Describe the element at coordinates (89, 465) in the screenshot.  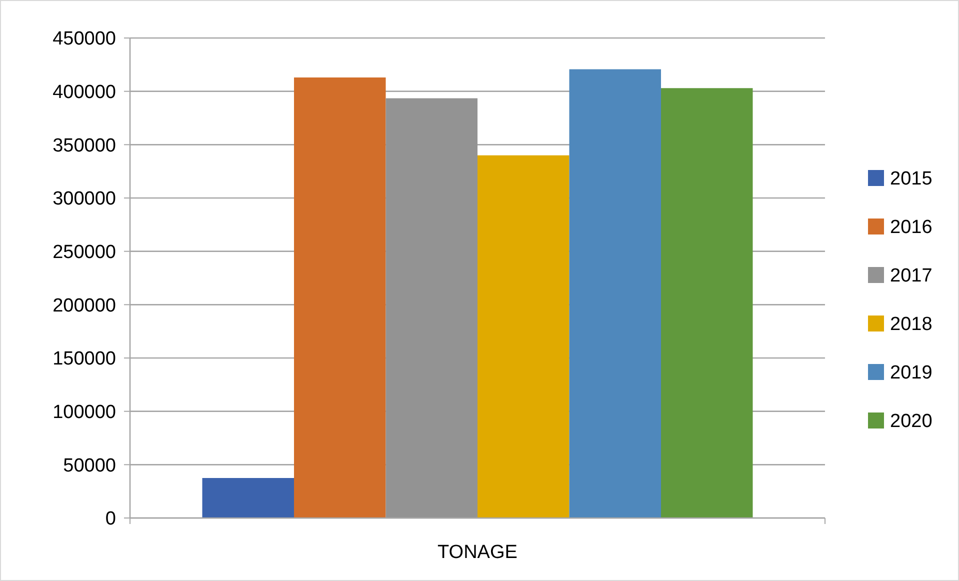
I see `y-tick-label: 50000` at that location.